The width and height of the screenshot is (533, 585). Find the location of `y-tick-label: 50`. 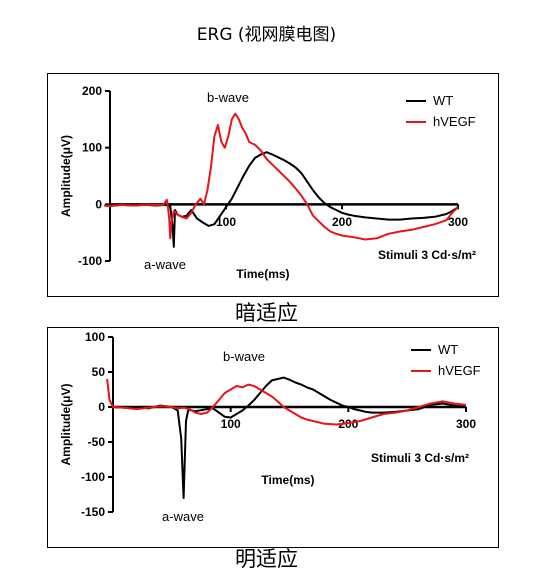

y-tick-label: 50 is located at coordinates (99, 372).